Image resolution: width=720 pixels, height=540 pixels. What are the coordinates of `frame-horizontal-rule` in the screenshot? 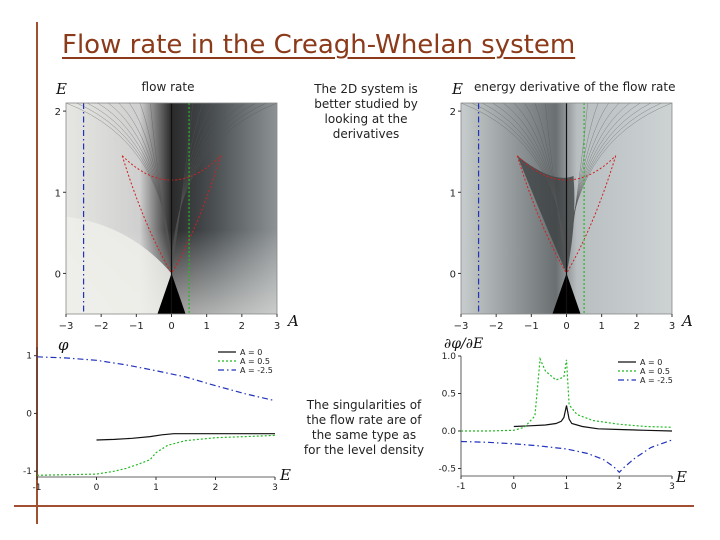 It's located at (354, 506).